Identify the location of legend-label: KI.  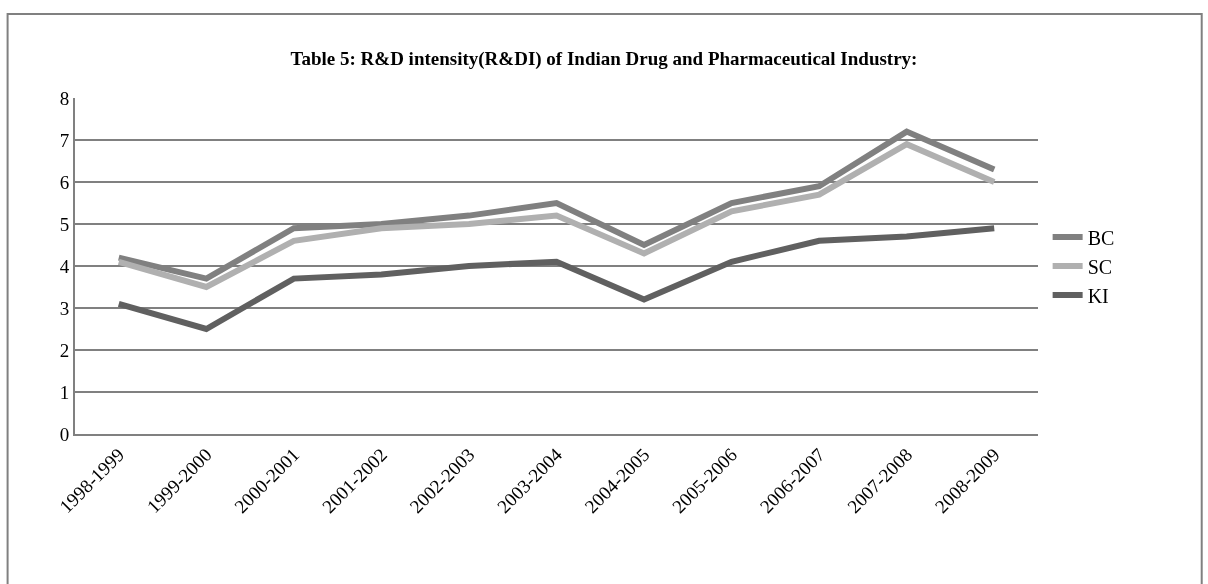
(1098, 295).